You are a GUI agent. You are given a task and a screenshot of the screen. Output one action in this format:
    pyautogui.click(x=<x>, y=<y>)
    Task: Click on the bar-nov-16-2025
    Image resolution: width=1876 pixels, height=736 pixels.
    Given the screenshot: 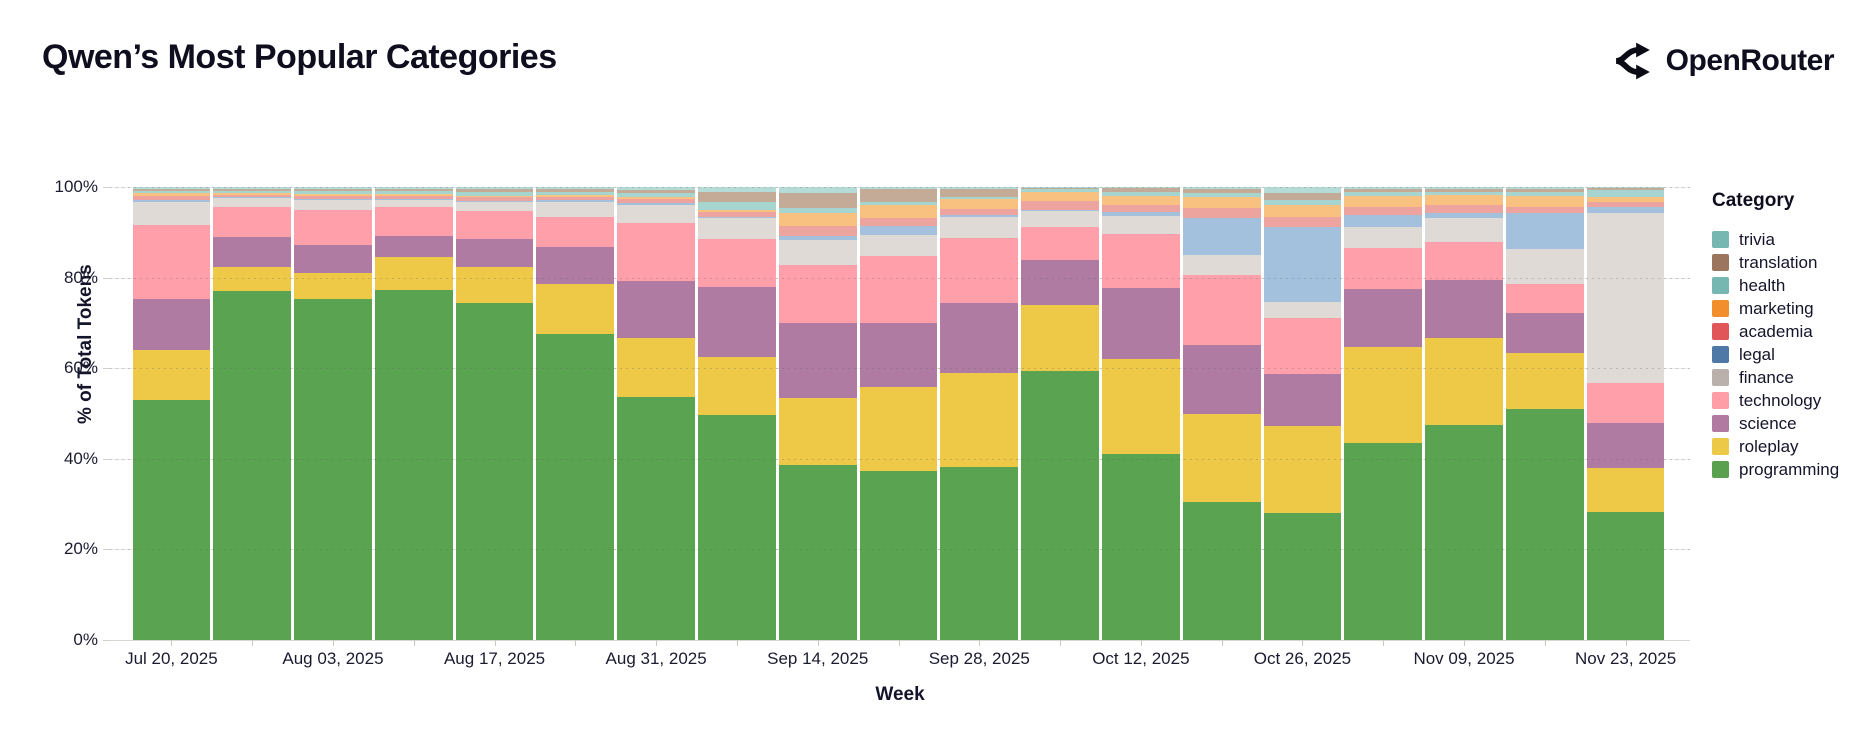 What is the action you would take?
    pyautogui.click(x=1544, y=413)
    